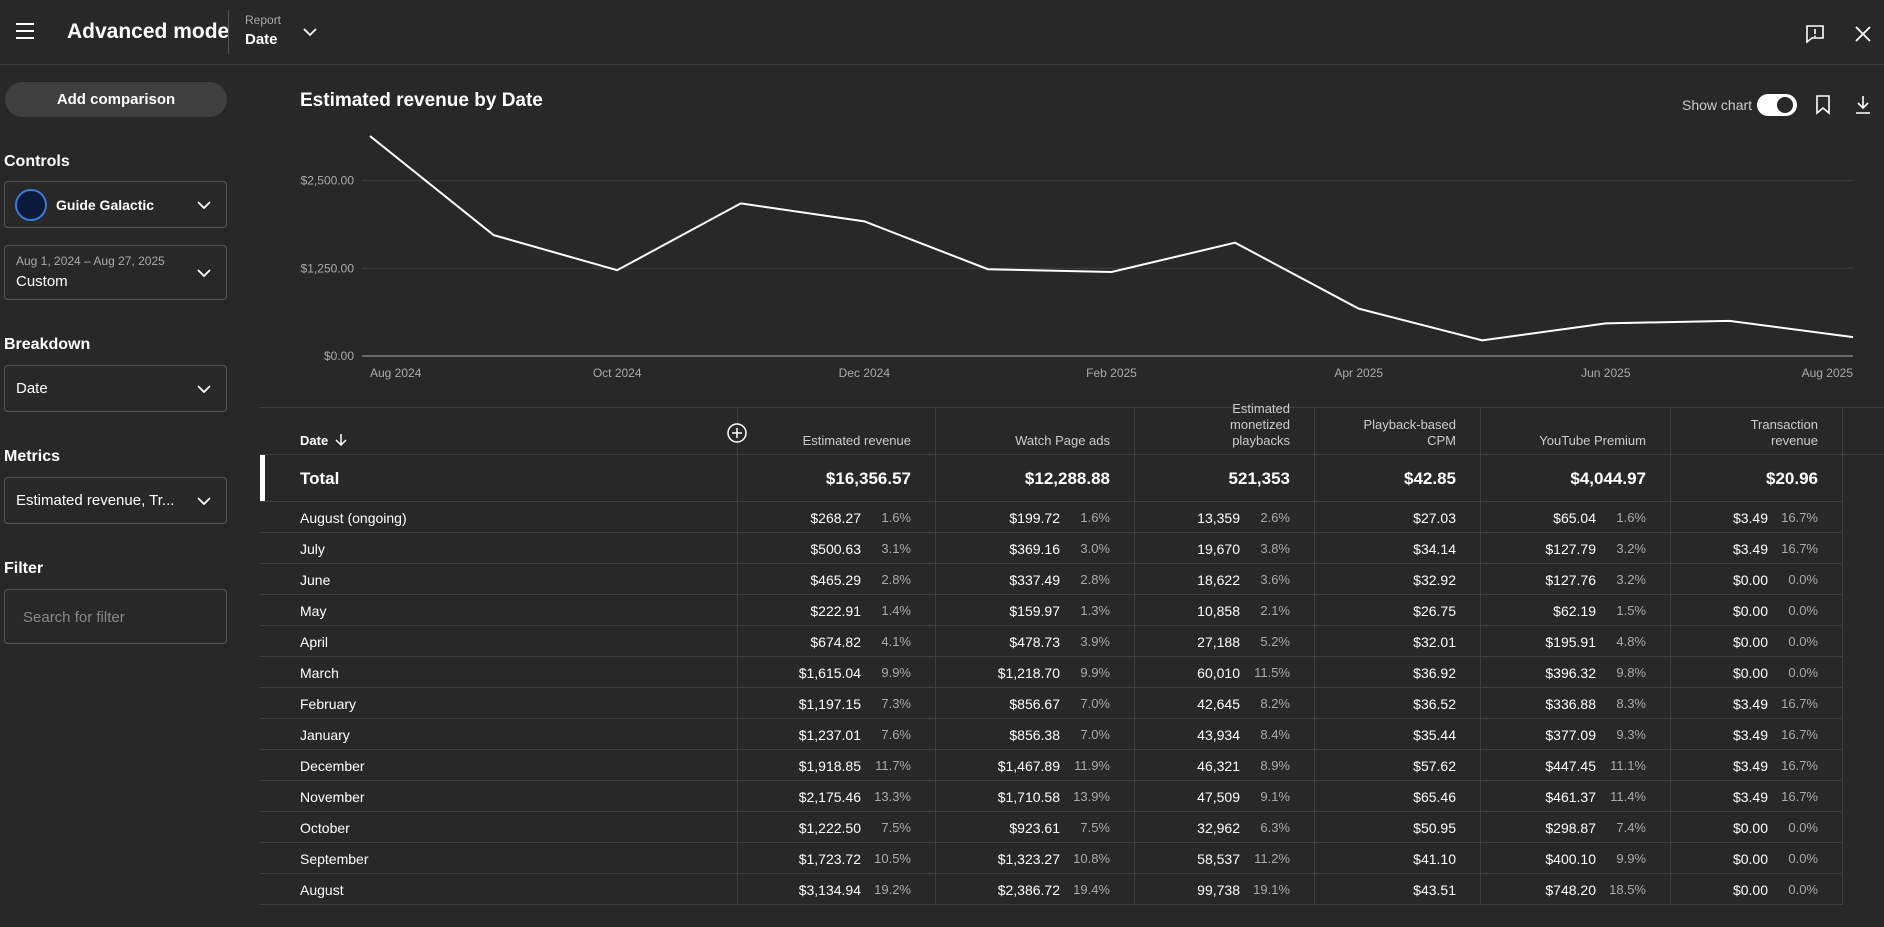 Image resolution: width=1884 pixels, height=927 pixels. I want to click on table-cell: 27,188 5.2%, so click(1224, 641).